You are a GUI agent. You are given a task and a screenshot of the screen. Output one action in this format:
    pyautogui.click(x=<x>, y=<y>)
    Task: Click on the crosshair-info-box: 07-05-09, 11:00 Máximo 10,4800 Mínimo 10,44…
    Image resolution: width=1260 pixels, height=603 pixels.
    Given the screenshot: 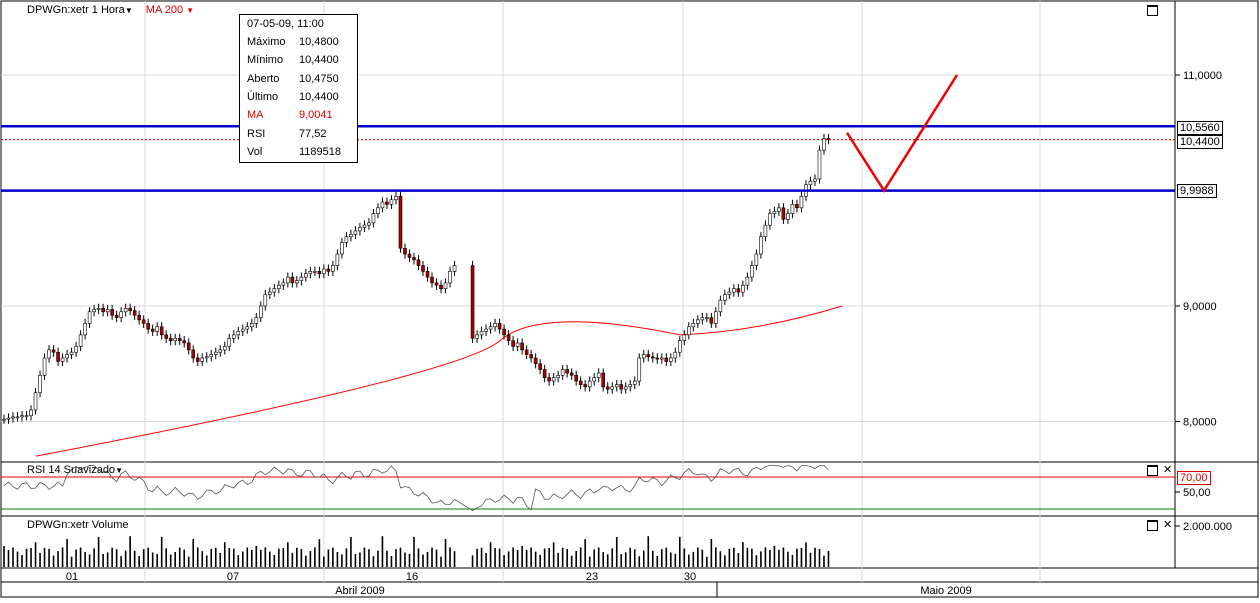 What is the action you would take?
    pyautogui.click(x=298, y=88)
    